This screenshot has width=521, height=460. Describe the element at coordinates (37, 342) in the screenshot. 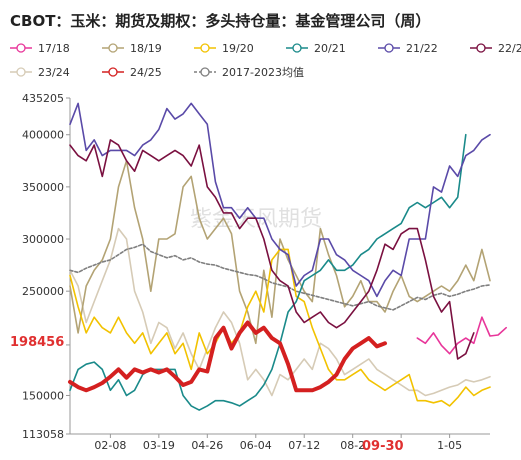

I see `current-value-annotation: 198456` at that location.